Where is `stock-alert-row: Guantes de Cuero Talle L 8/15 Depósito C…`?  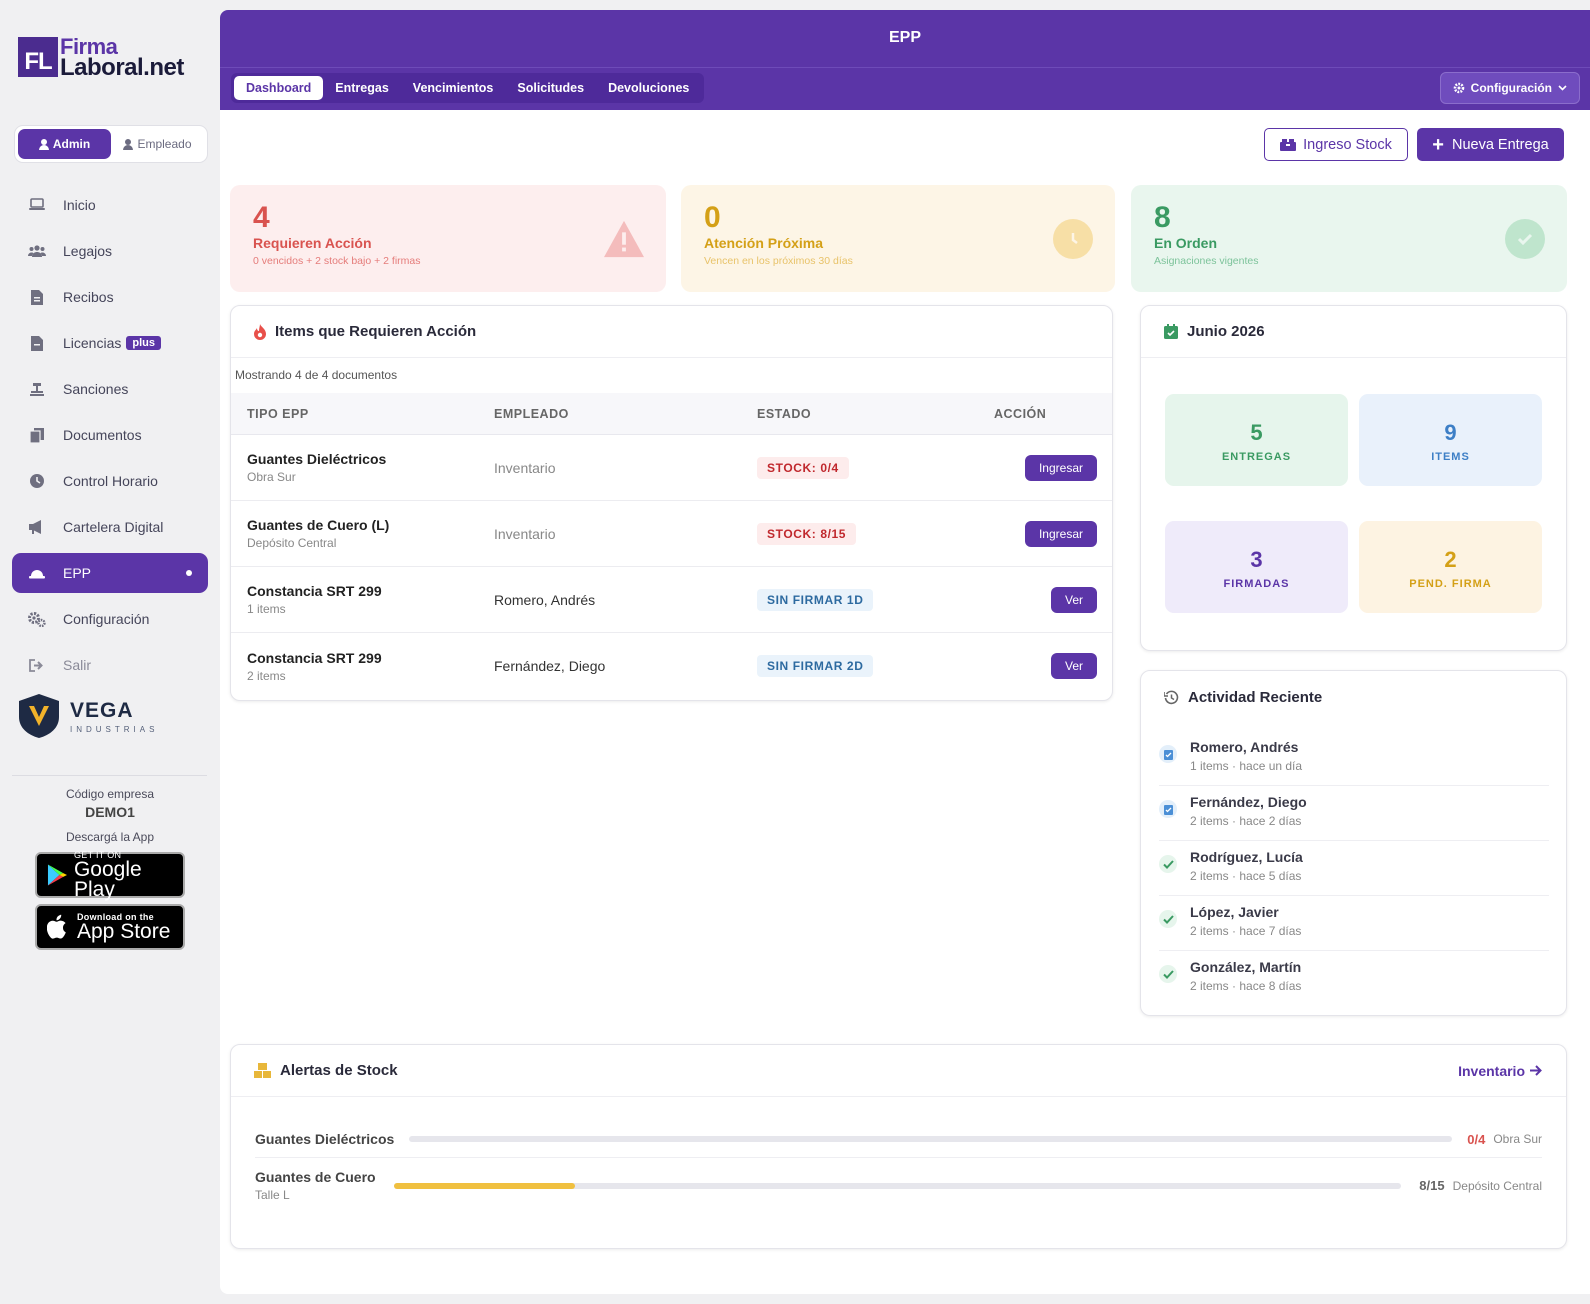 stock-alert-row: Guantes de Cuero Talle L 8/15 Depósito C… is located at coordinates (898, 1185).